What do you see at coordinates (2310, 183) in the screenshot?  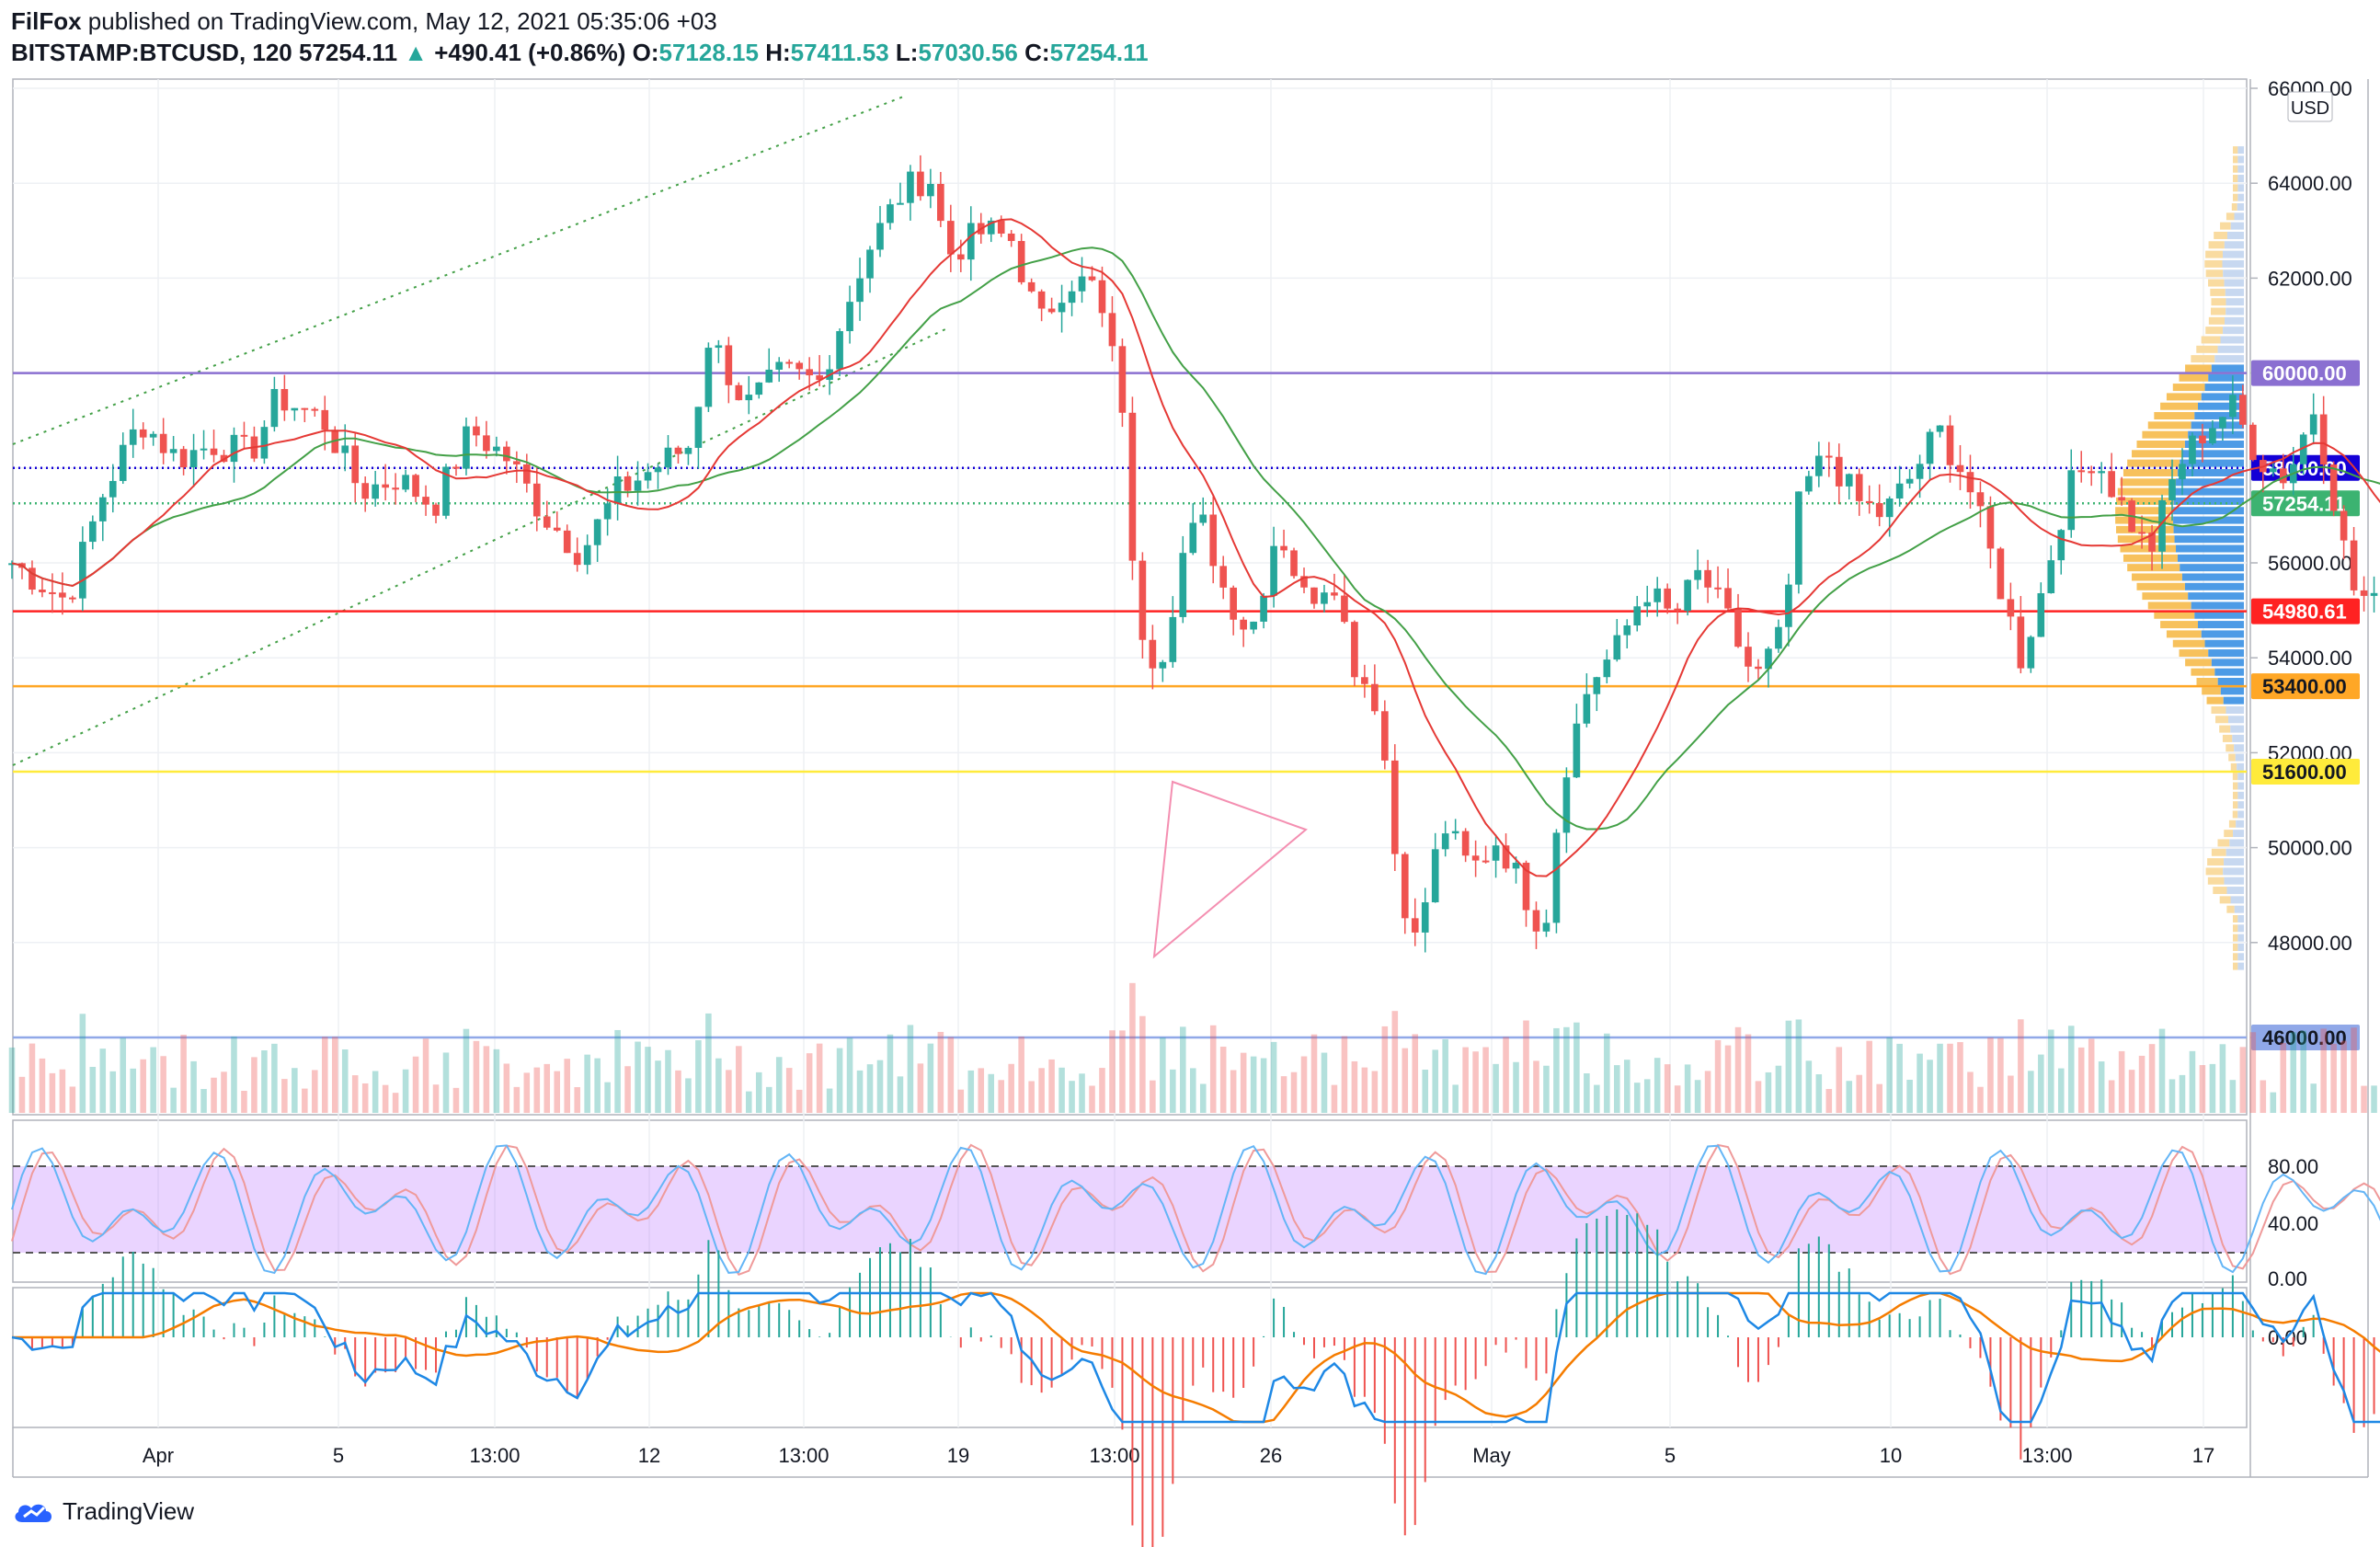 I see `price-tick-label: 64000.00` at bounding box center [2310, 183].